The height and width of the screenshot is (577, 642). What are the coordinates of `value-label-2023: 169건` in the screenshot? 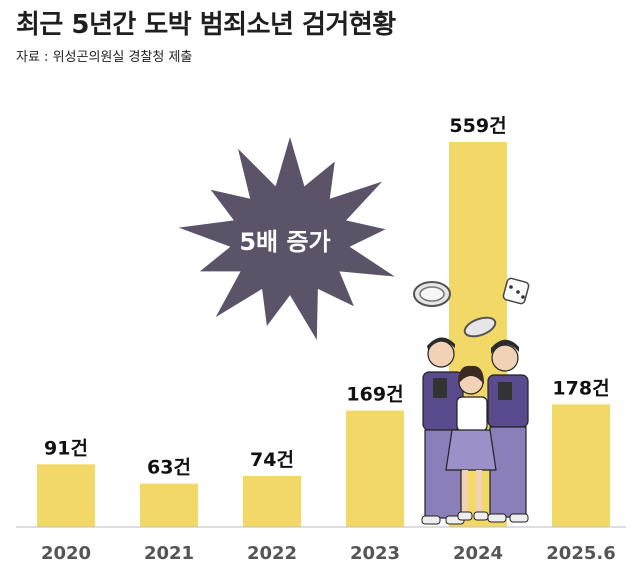 It's located at (374, 395).